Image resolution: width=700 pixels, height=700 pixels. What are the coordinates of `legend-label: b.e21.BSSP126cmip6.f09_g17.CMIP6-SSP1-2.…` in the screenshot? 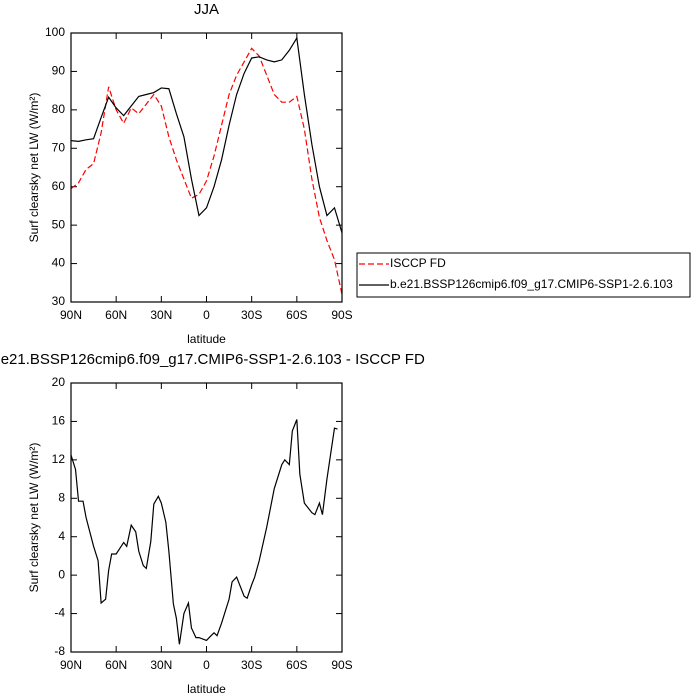 It's located at (531, 284).